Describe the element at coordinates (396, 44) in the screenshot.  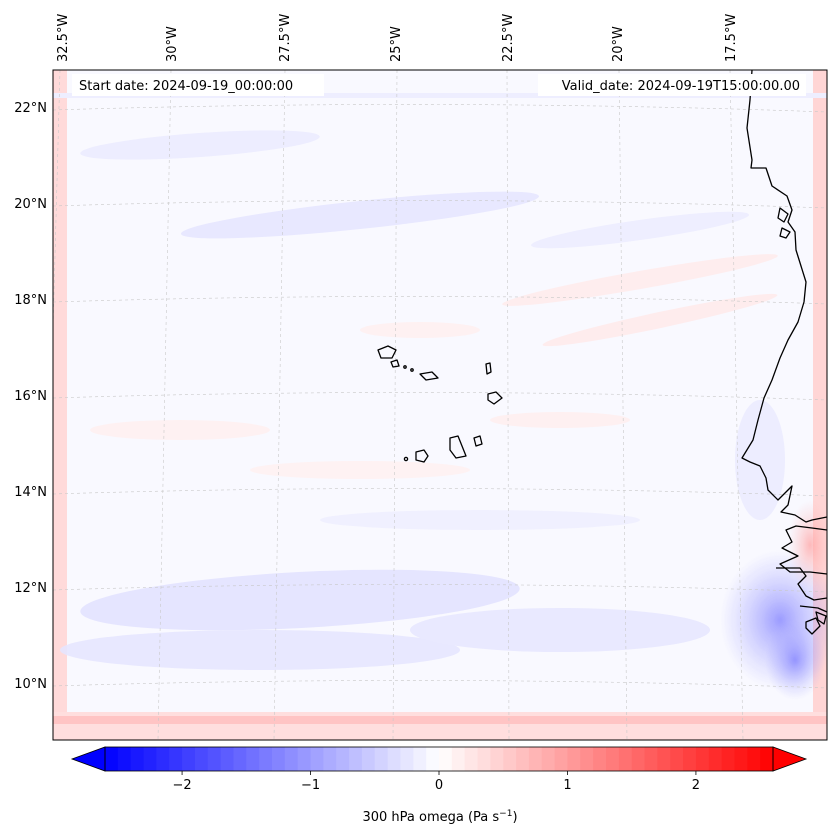
I see `lon-label: 25°W` at that location.